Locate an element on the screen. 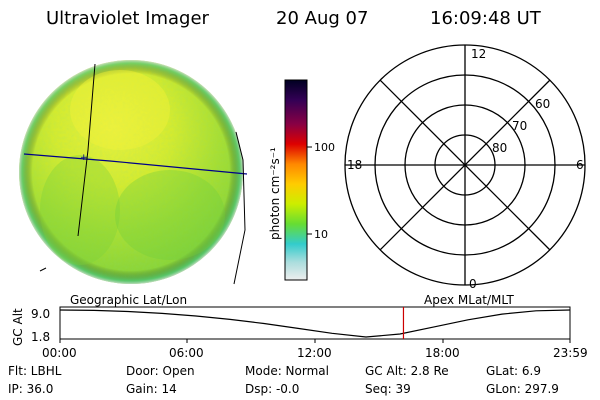 The width and height of the screenshot is (600, 400). apex-mlat-mlt-label: Apex MLat/MLT is located at coordinates (469, 300).